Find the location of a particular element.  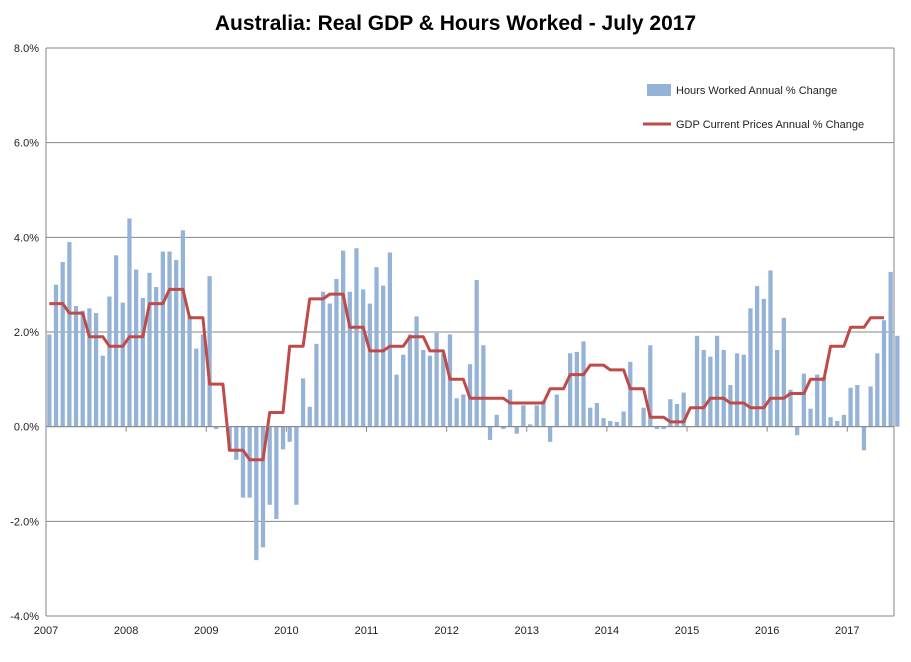

x-tick-label: 2014 is located at coordinates (607, 631).